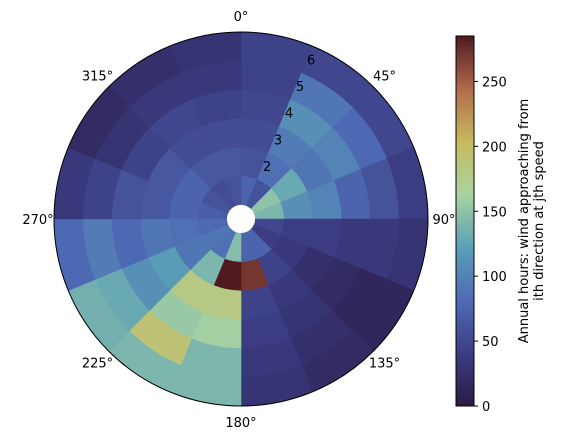 The width and height of the screenshot is (577, 448). Describe the element at coordinates (539, 221) in the screenshot. I see `colorbar-label-line-2: ith direction at jth speed` at that location.